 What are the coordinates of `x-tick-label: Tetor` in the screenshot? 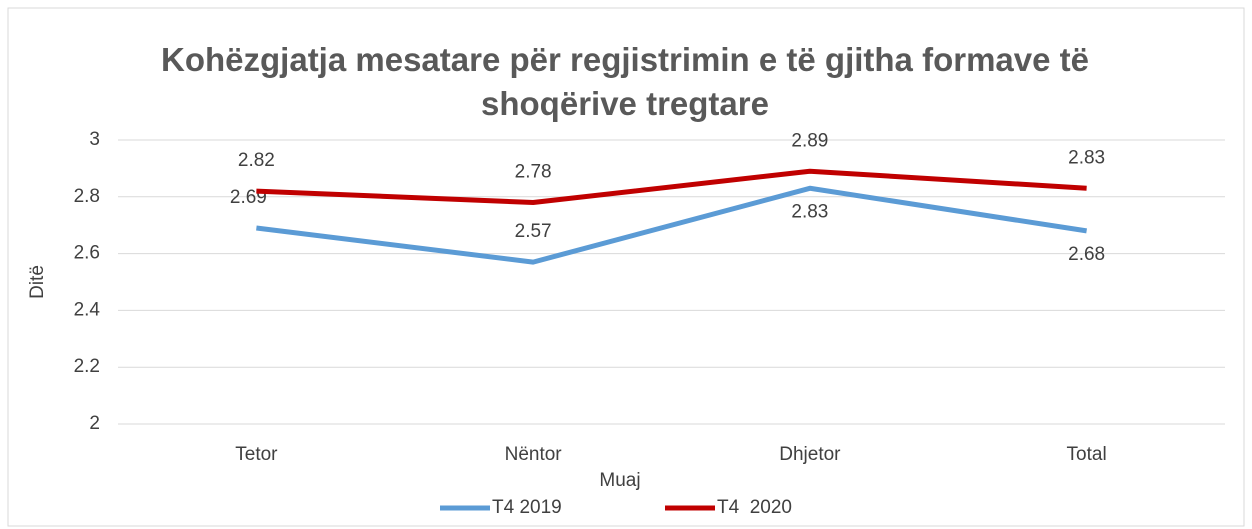 It's located at (256, 454).